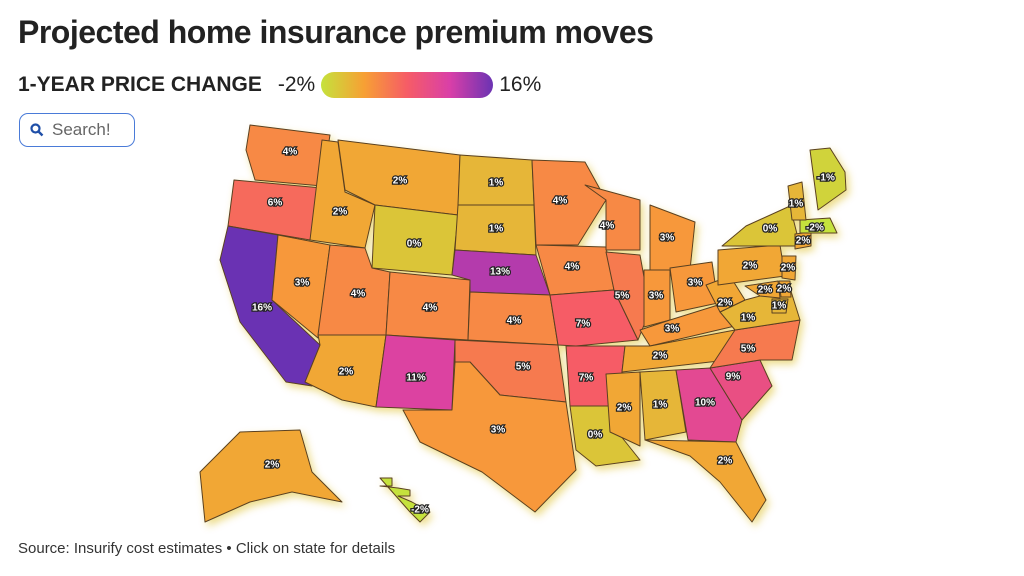 This screenshot has height=576, width=1024. I want to click on search-placeholder: Search!, so click(81, 129).